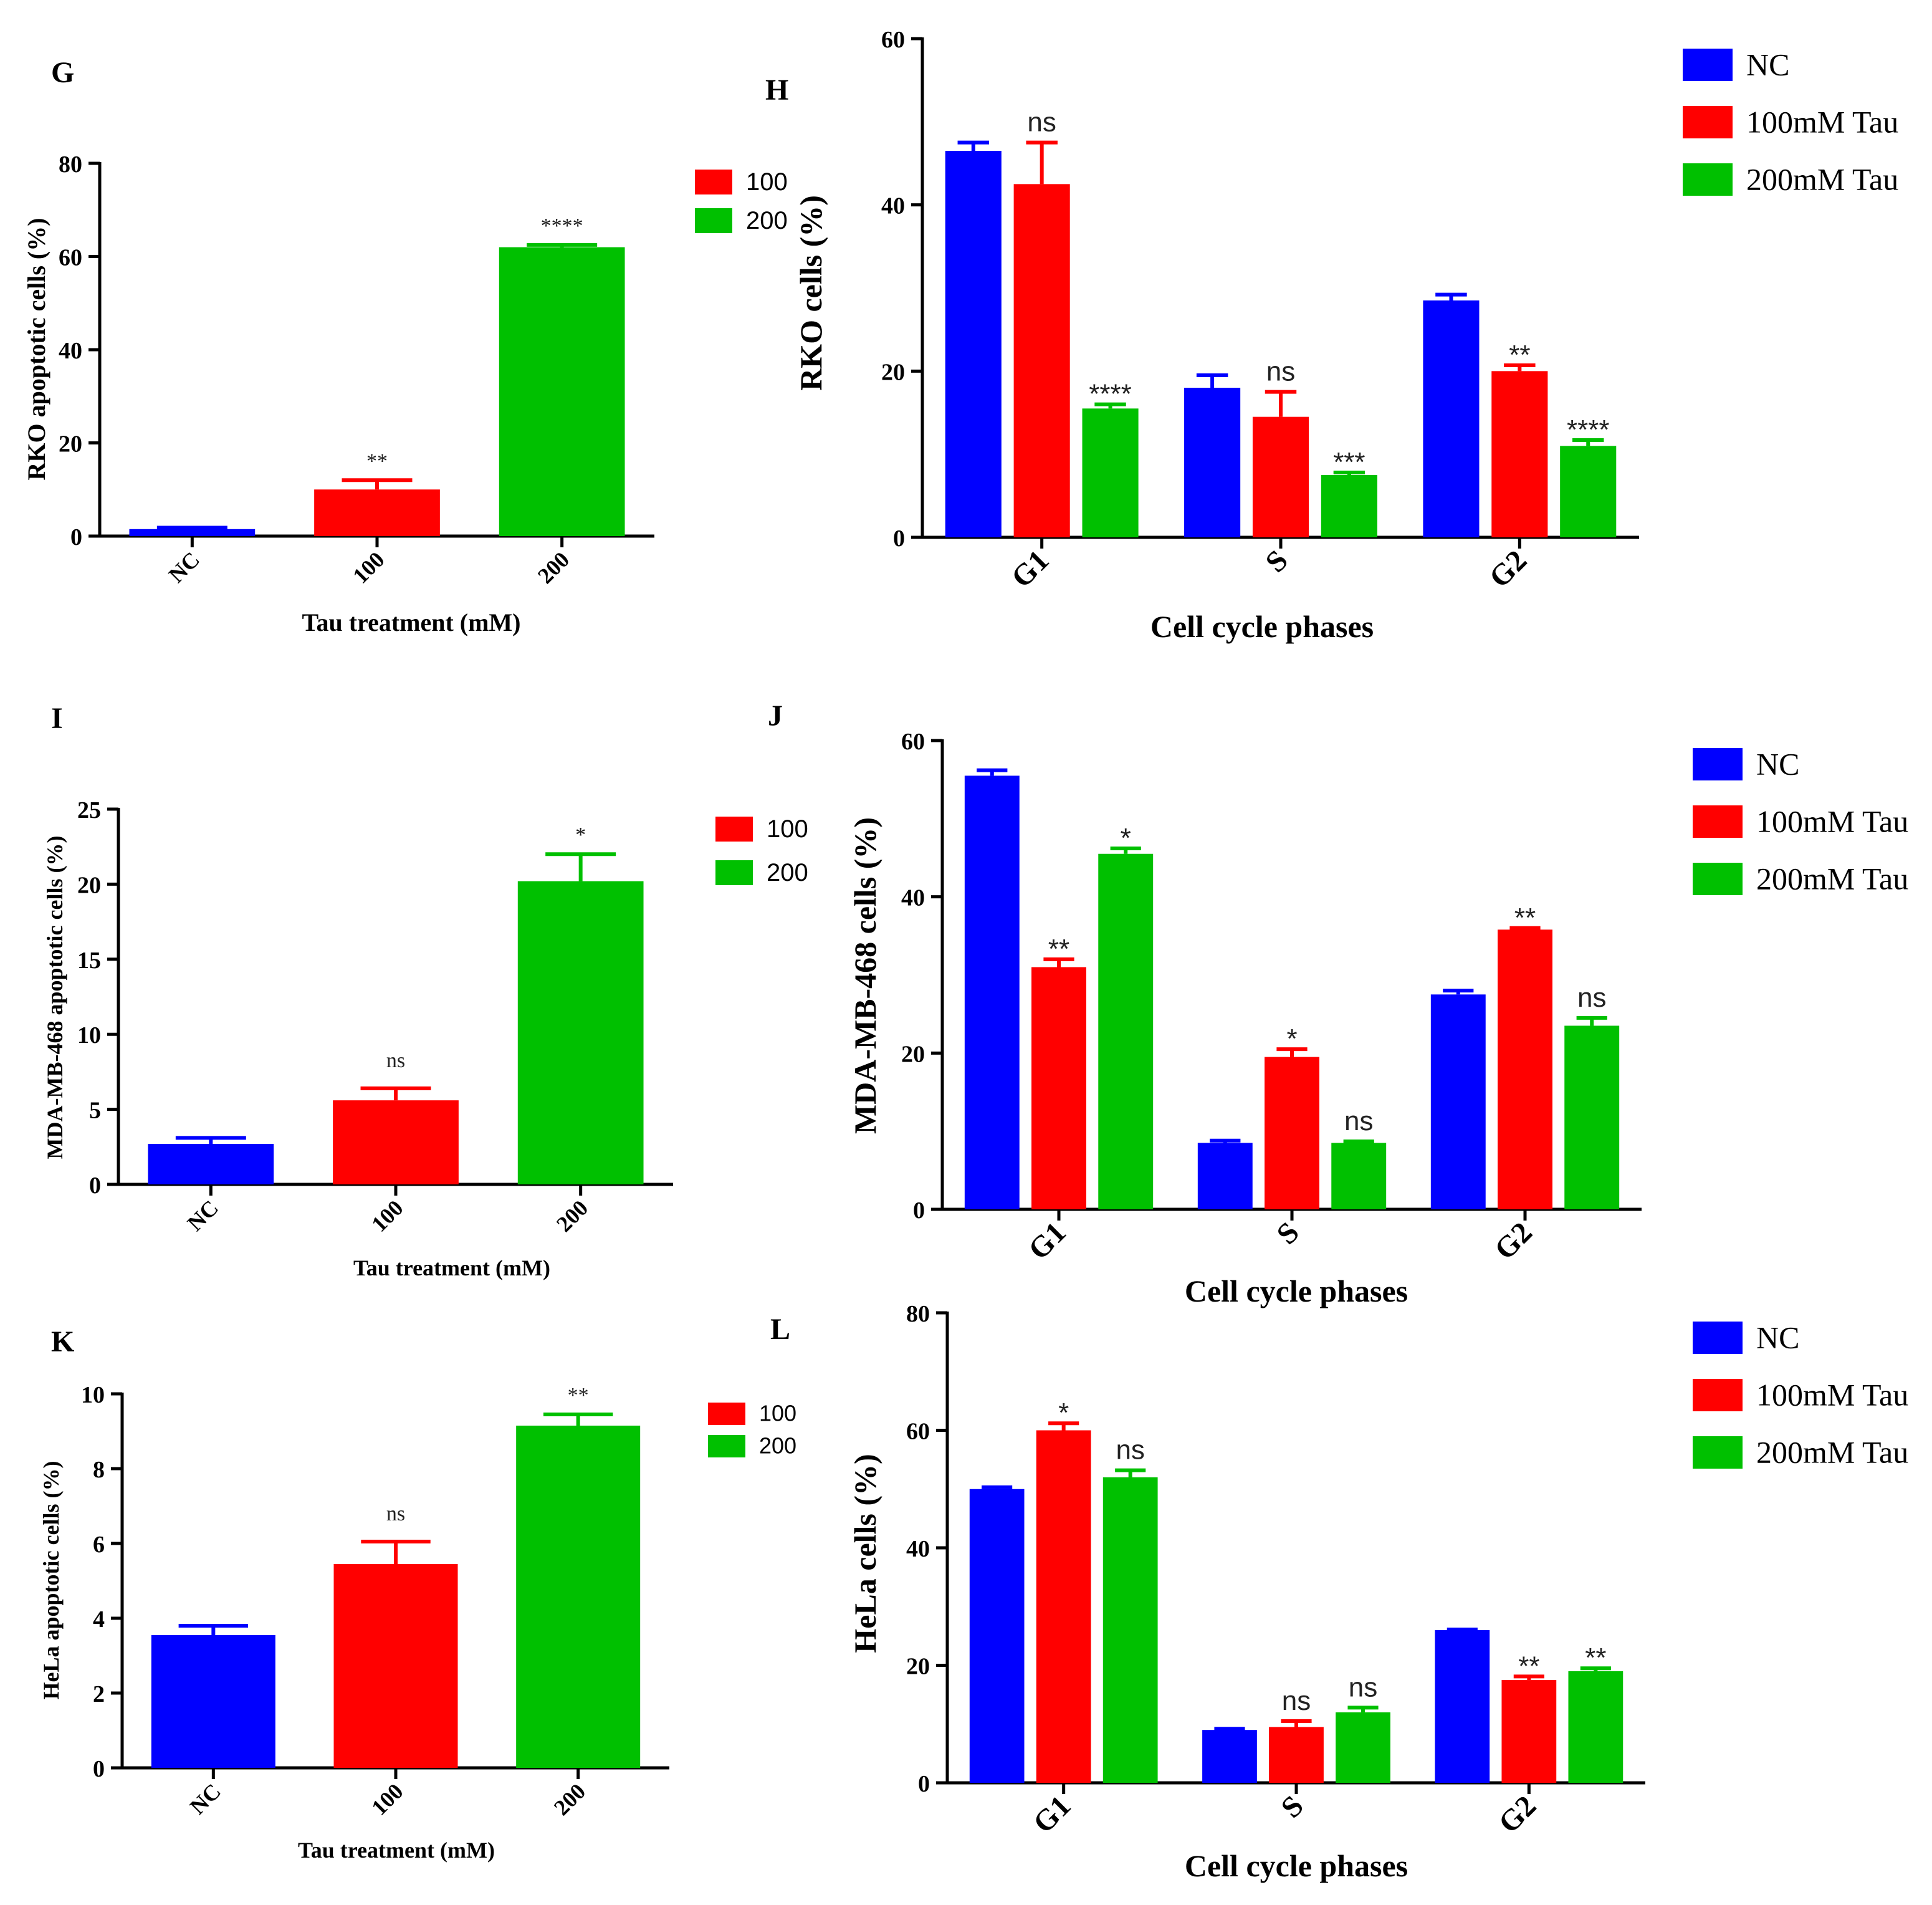 This screenshot has height=1905, width=1932. Describe the element at coordinates (1110, 394) in the screenshot. I see `significance-label: ****` at that location.